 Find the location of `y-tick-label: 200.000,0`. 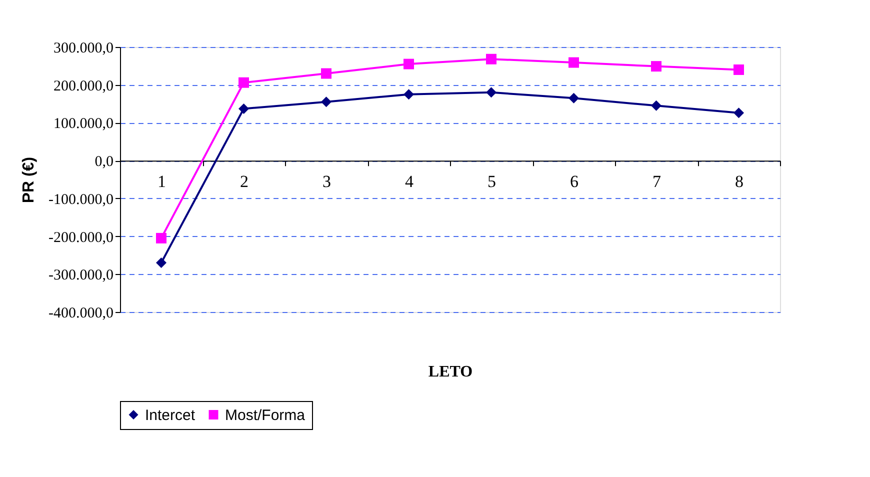

y-tick-label: 200.000,0 is located at coordinates (84, 86).